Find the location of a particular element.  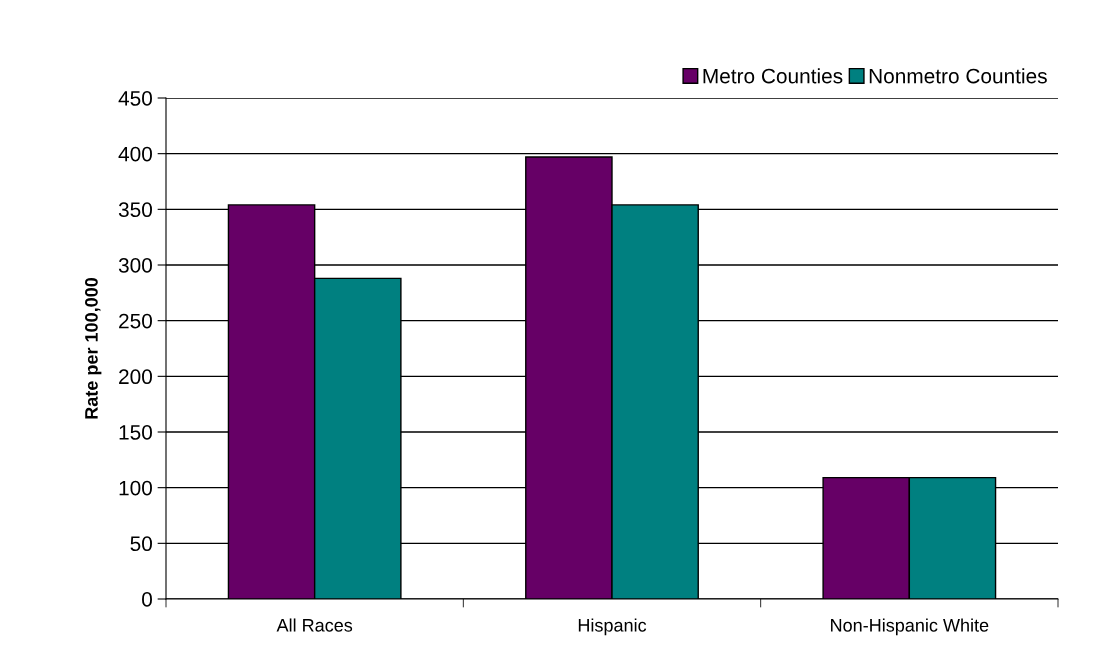

y-tick-label: 100 is located at coordinates (135, 488).